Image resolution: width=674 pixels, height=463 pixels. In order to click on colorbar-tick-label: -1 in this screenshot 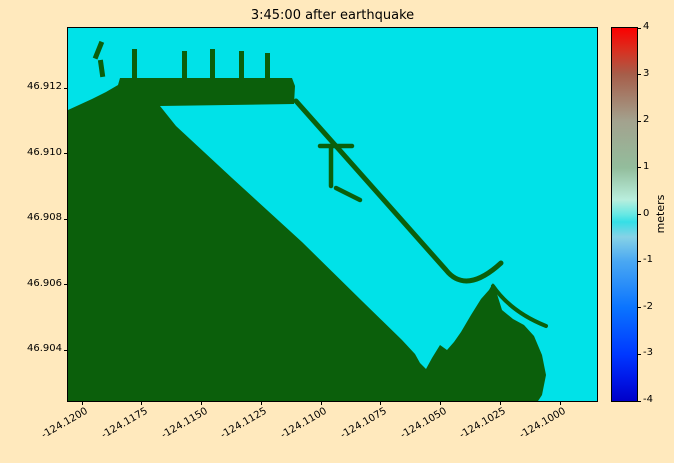, I will do `click(648, 260)`.